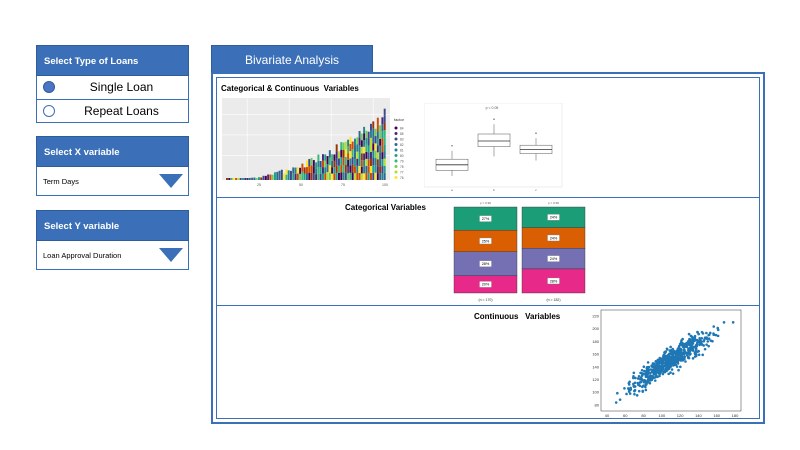  I want to click on boxplot-annotation: p < 0.05, so click(492, 108).